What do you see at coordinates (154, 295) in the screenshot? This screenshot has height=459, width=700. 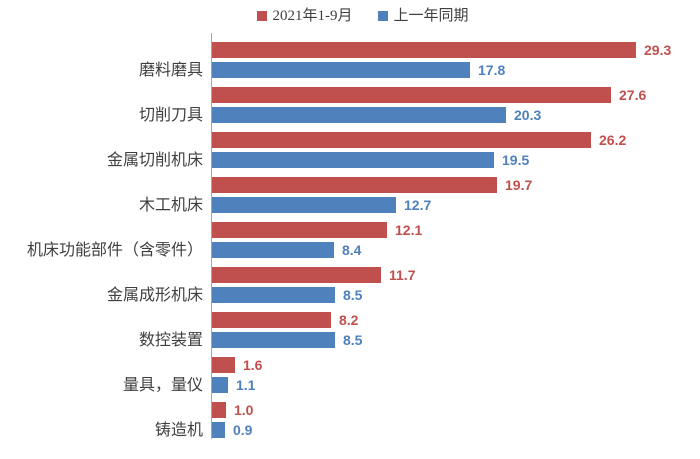 I see `category-label: 金属成形机床` at bounding box center [154, 295].